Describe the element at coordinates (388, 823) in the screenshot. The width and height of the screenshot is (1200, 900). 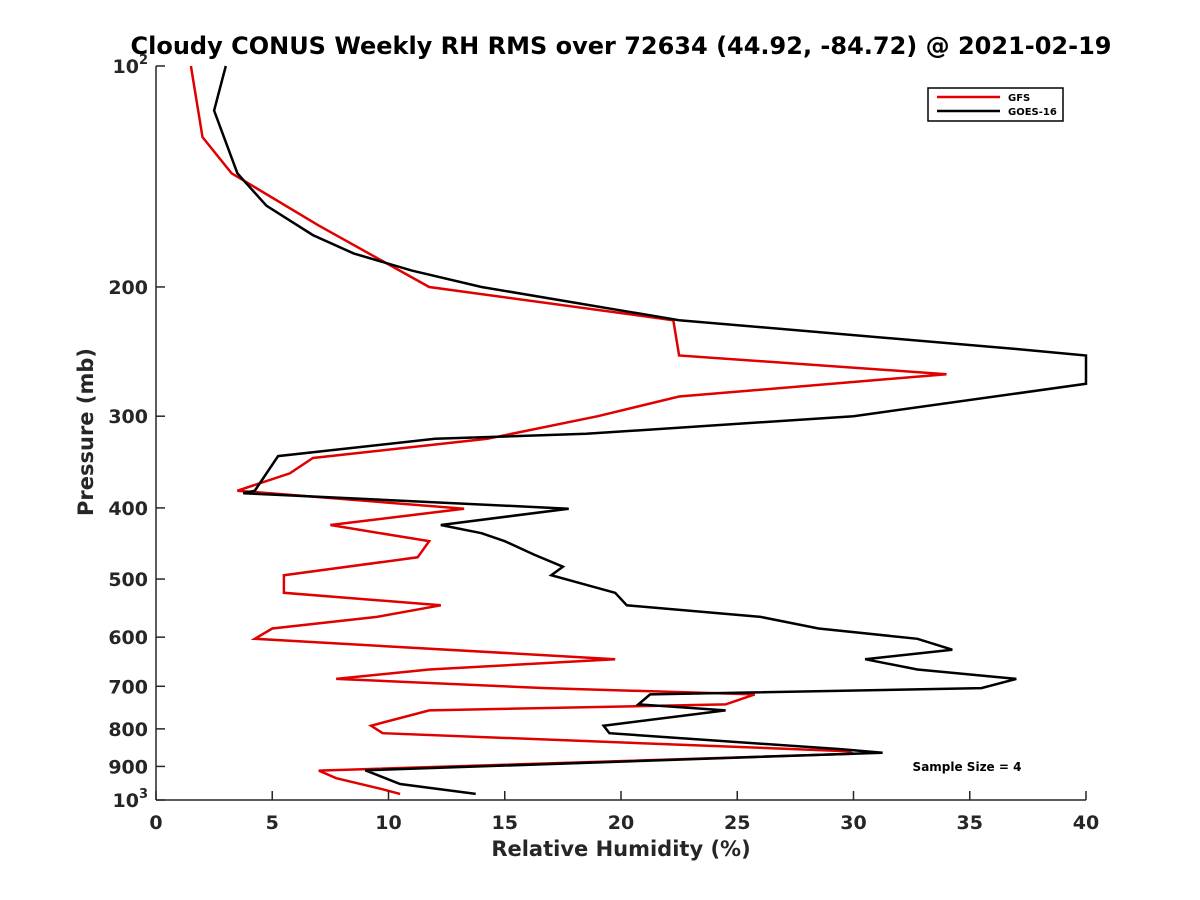
I see `x-tick-label: 10` at that location.